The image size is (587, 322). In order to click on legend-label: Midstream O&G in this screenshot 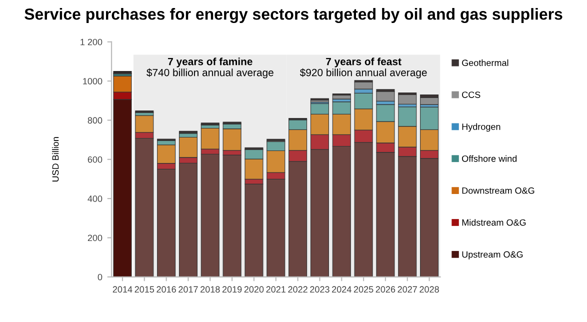, I will do `click(494, 222)`.